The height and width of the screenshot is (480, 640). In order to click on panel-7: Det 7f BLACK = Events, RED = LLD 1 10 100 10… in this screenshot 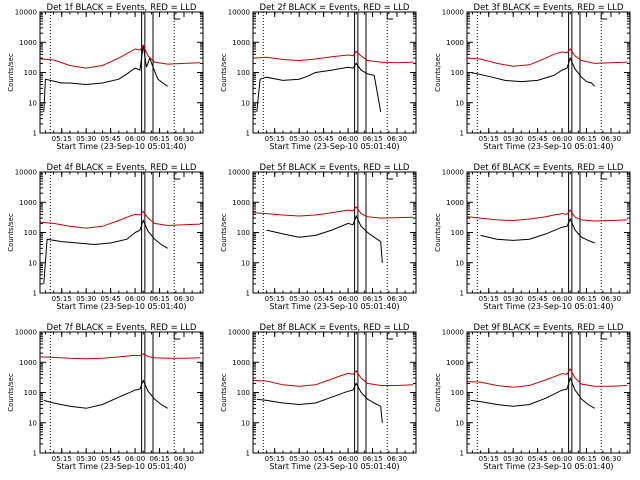, I will do `click(105, 397)`.